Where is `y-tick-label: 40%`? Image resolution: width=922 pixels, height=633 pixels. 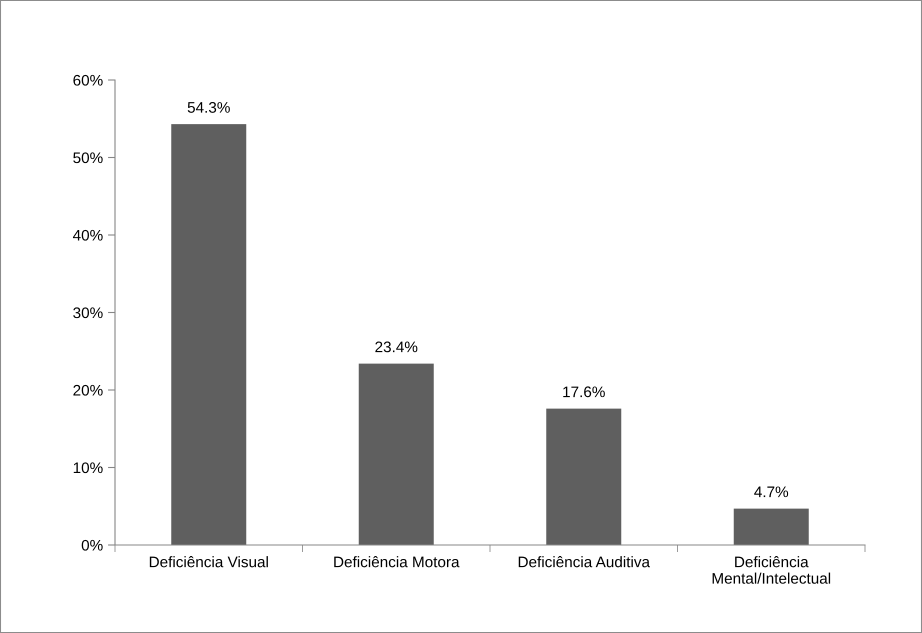
y-tick-label: 40% is located at coordinates (87, 235).